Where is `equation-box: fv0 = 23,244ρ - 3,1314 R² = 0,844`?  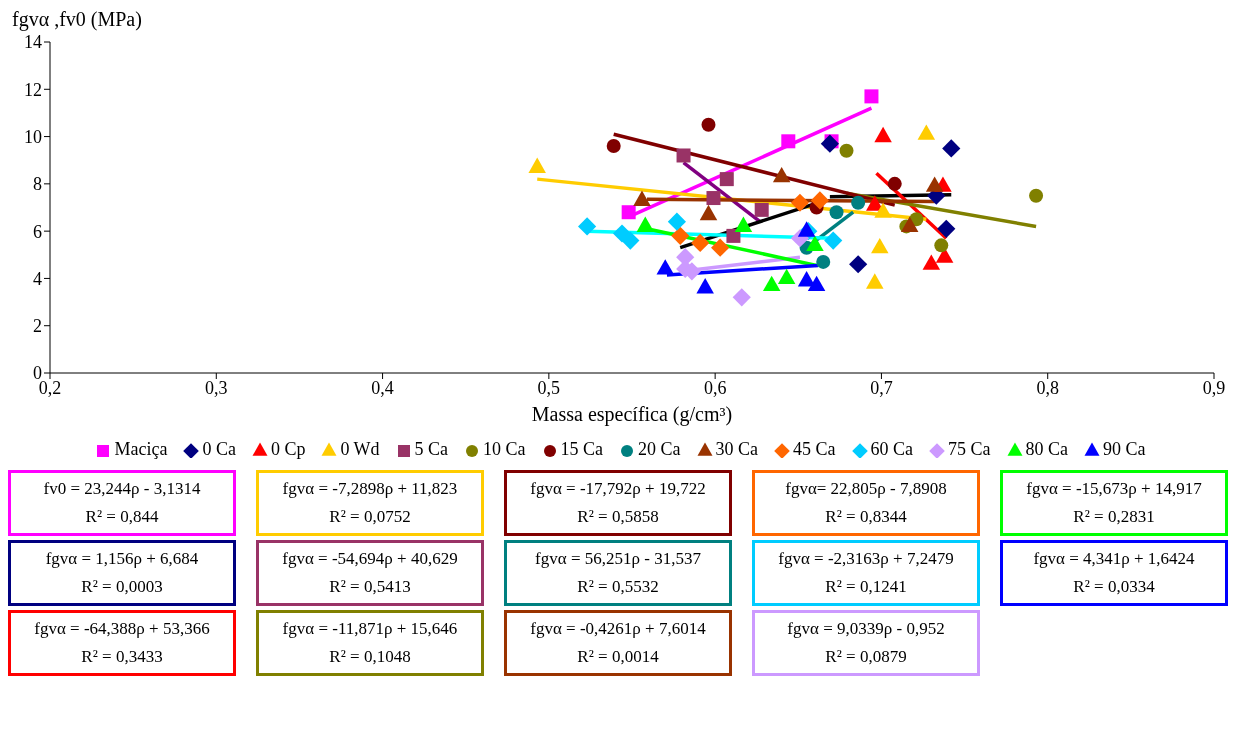
equation-box: fv0 = 23,244ρ - 3,1314 R² = 0,844 is located at coordinates (122, 503).